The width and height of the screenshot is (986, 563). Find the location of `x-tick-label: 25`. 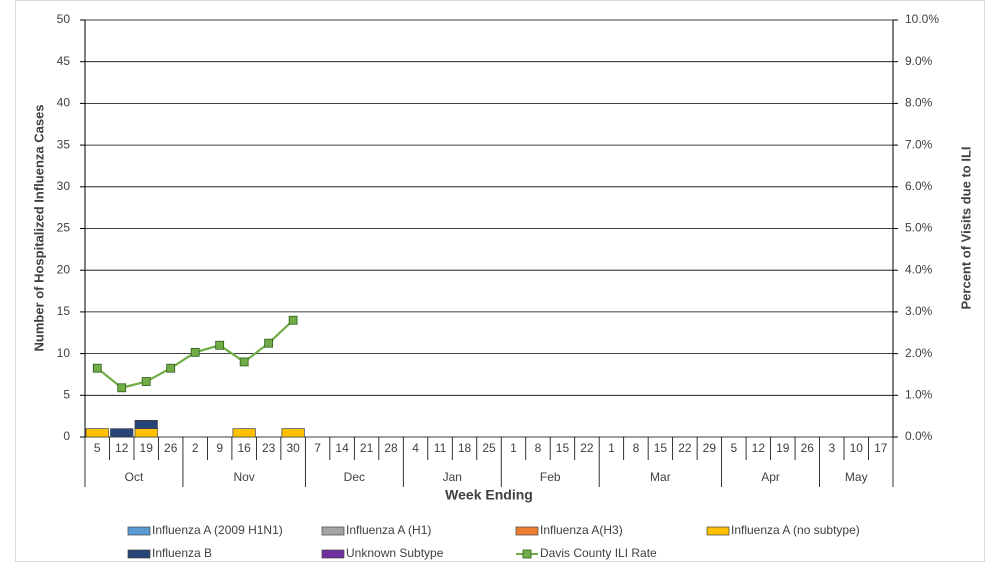

x-tick-label: 25 is located at coordinates (489, 448).